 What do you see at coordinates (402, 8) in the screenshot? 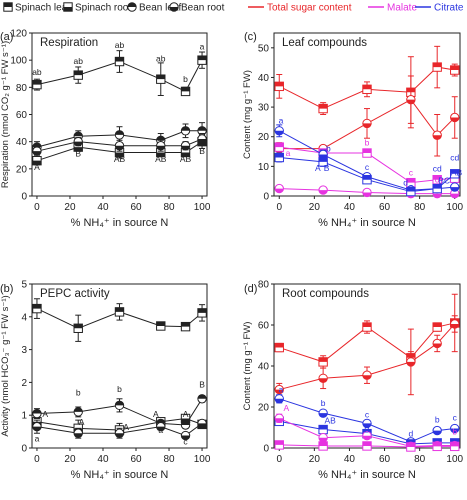
I see `legend-label: Malate` at bounding box center [402, 8].